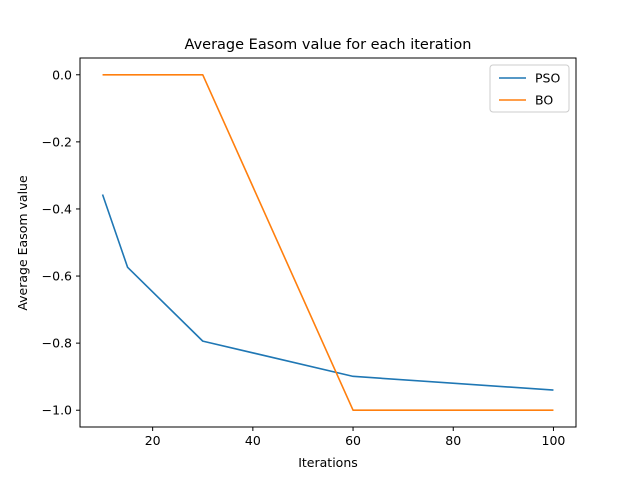  I want to click on y-tick-label: −1.0, so click(57, 410).